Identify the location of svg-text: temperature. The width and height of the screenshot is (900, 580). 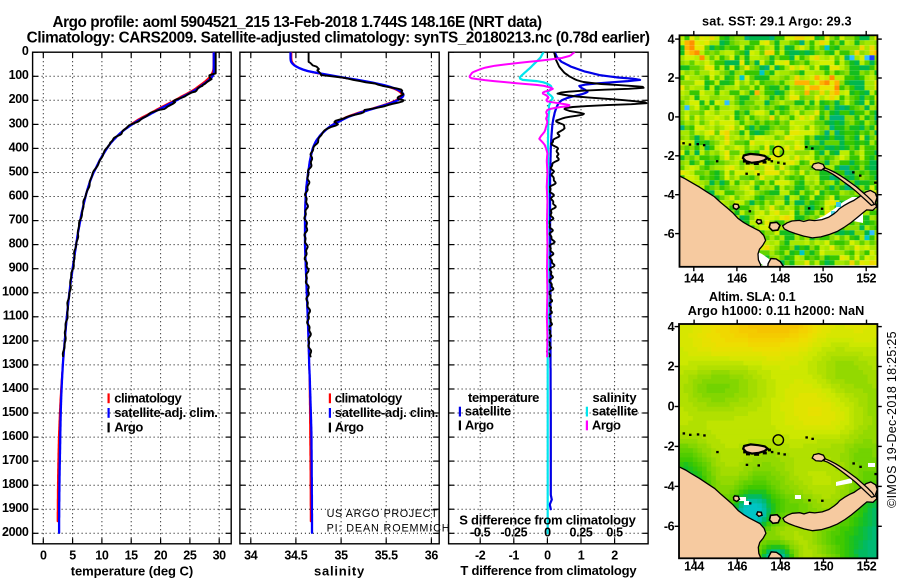
(503, 397).